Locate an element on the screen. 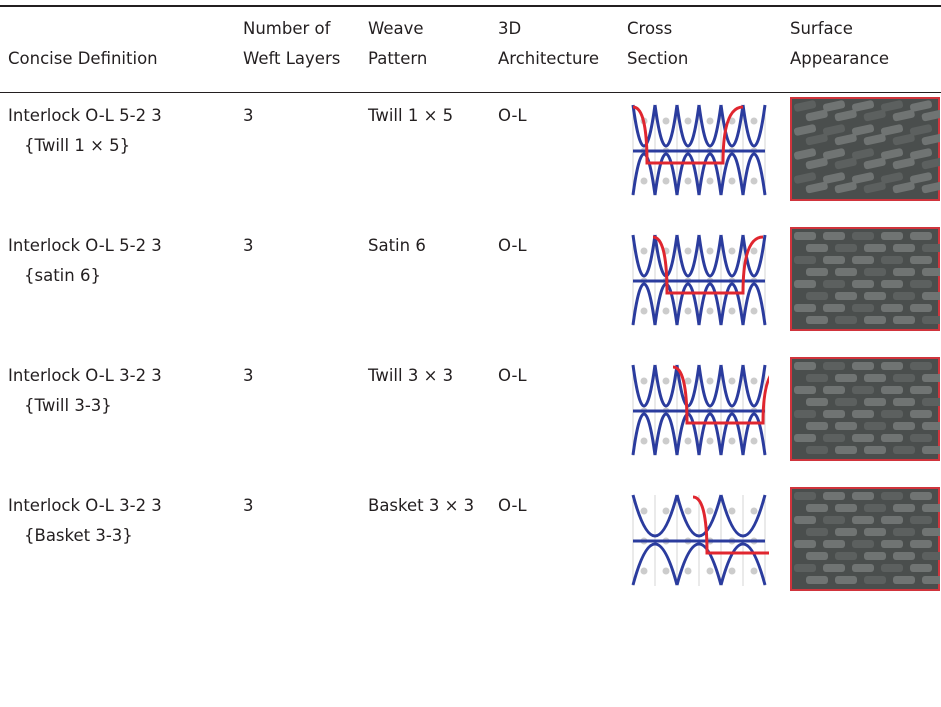  header-cell: Surface is located at coordinates (821, 28).